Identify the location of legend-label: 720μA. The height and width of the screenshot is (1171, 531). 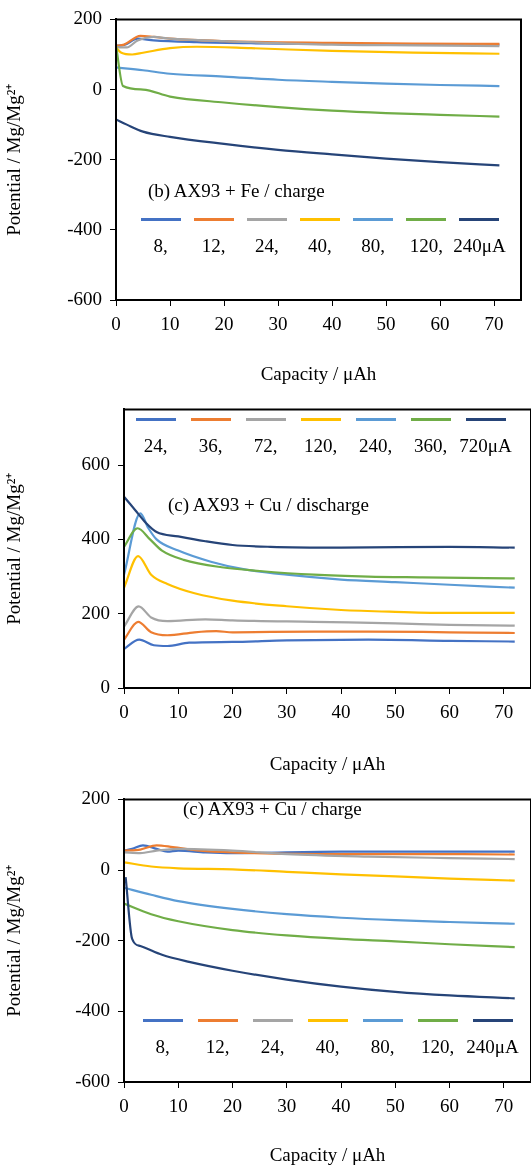
(485, 446).